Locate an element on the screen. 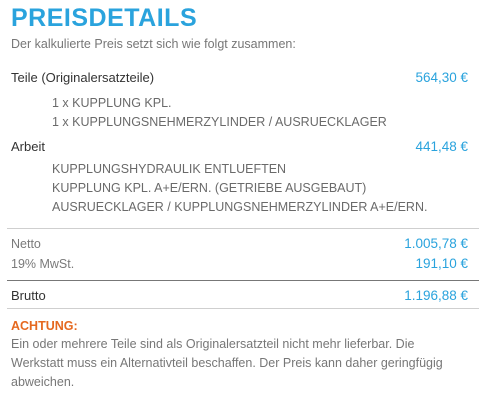 The image size is (500, 406). gross-label: Brutto is located at coordinates (28, 295).